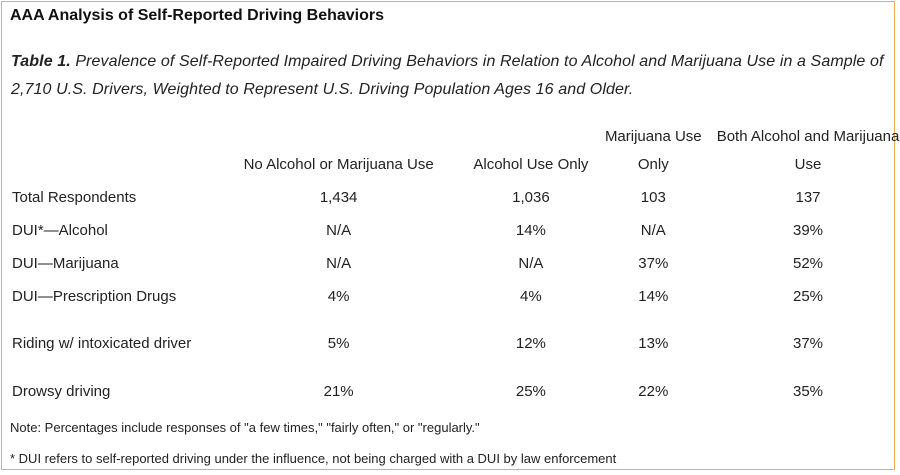 The height and width of the screenshot is (475, 900). Describe the element at coordinates (456, 230) in the screenshot. I see `table-row: DUI*—Alcohol N/A 14% N/A 39%` at that location.